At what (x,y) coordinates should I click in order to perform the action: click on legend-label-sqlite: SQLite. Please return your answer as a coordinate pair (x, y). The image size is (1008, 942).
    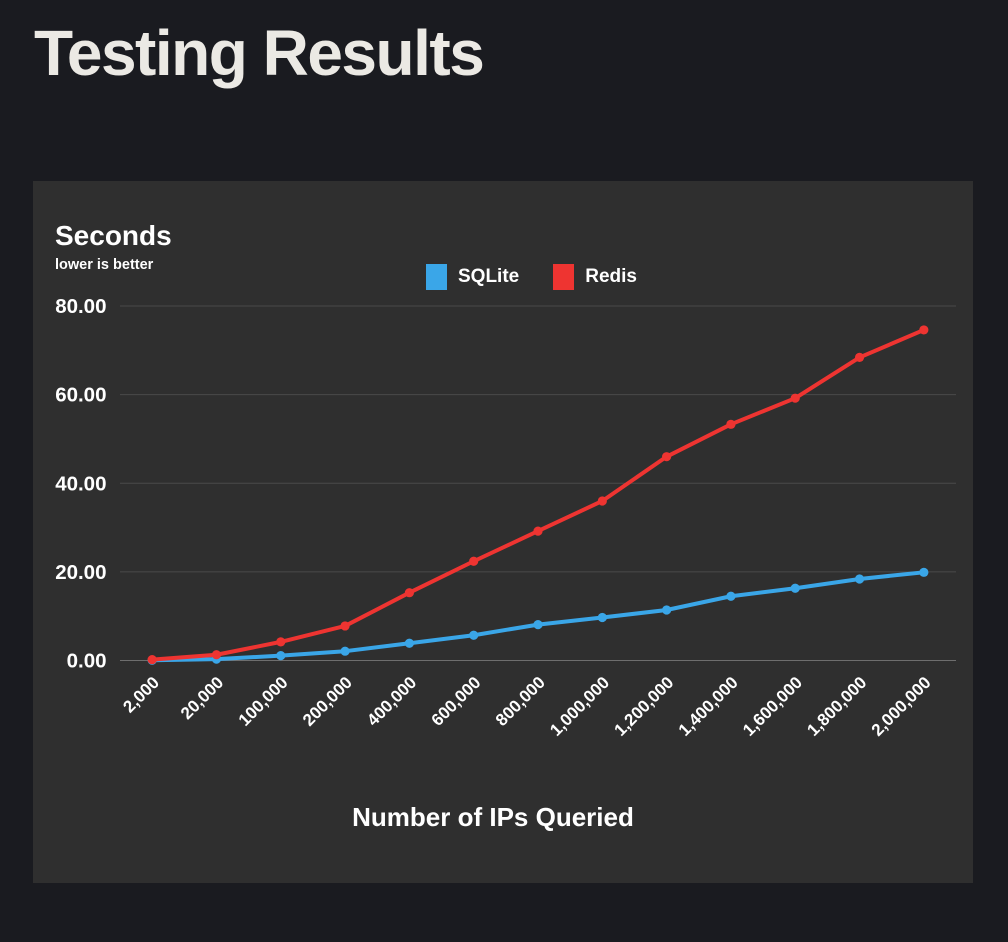
    Looking at the image, I should click on (489, 276).